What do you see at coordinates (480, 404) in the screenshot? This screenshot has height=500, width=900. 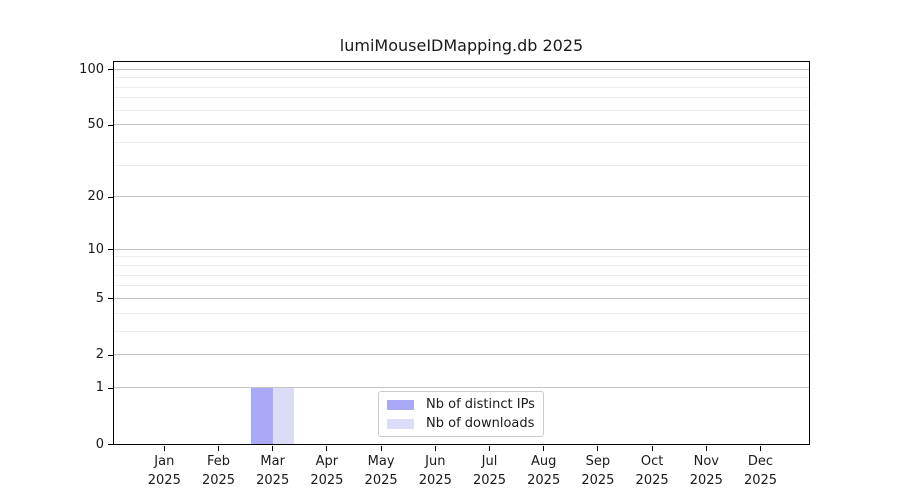 I see `legend-label-distinct-ips: Nb of distinct IPs` at bounding box center [480, 404].